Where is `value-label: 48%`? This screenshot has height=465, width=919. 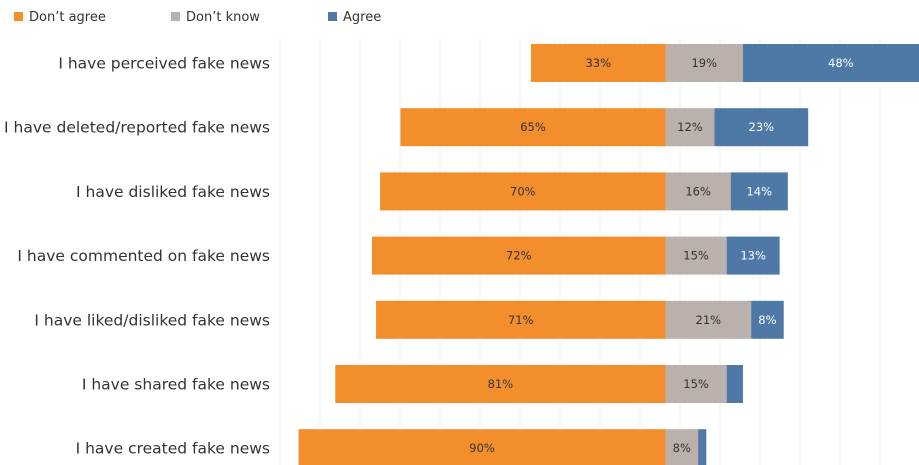
value-label: 48% is located at coordinates (841, 63).